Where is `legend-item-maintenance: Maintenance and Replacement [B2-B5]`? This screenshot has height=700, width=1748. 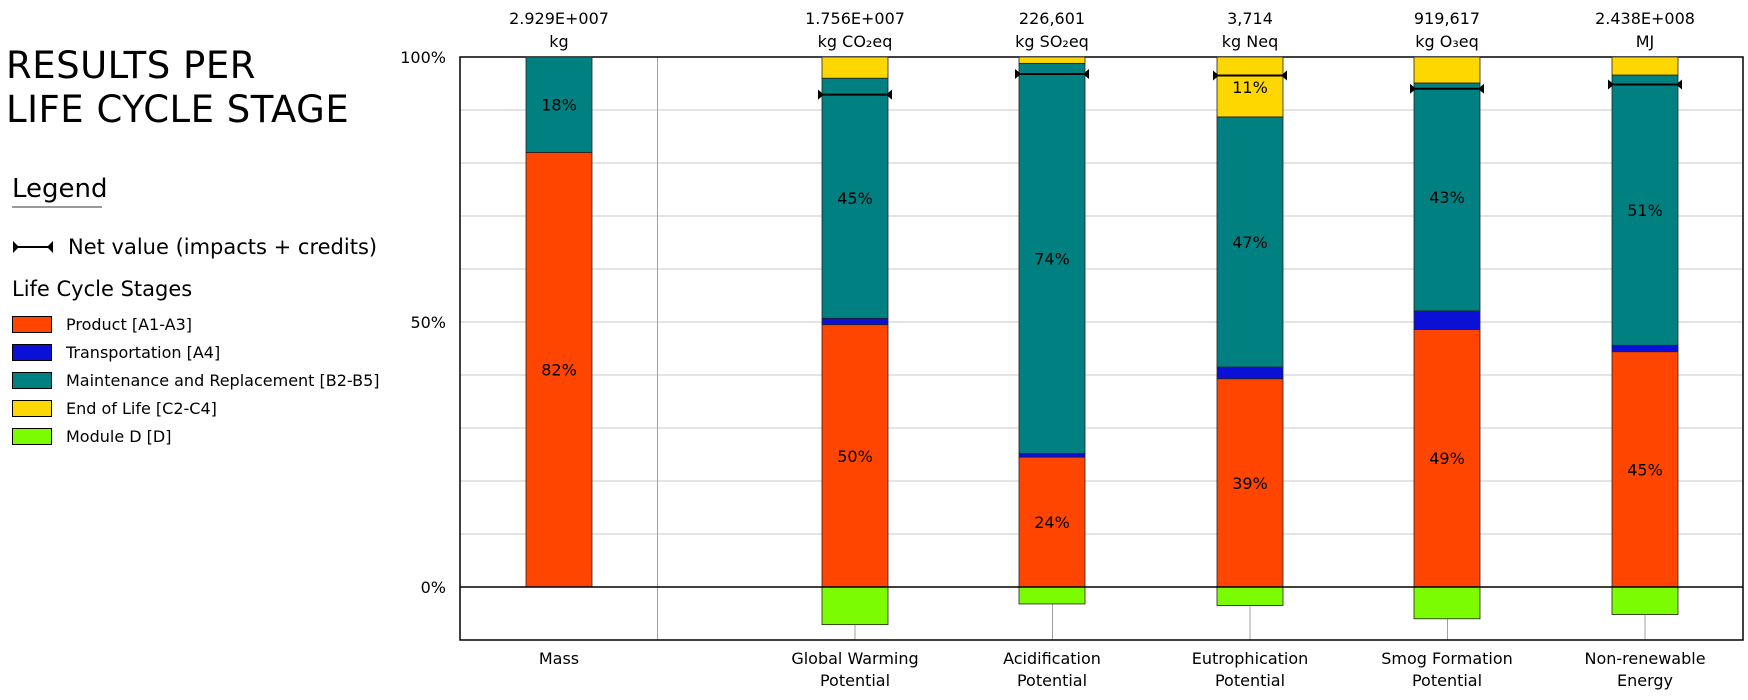 legend-item-maintenance: Maintenance and Replacement [B2-B5] is located at coordinates (196, 380).